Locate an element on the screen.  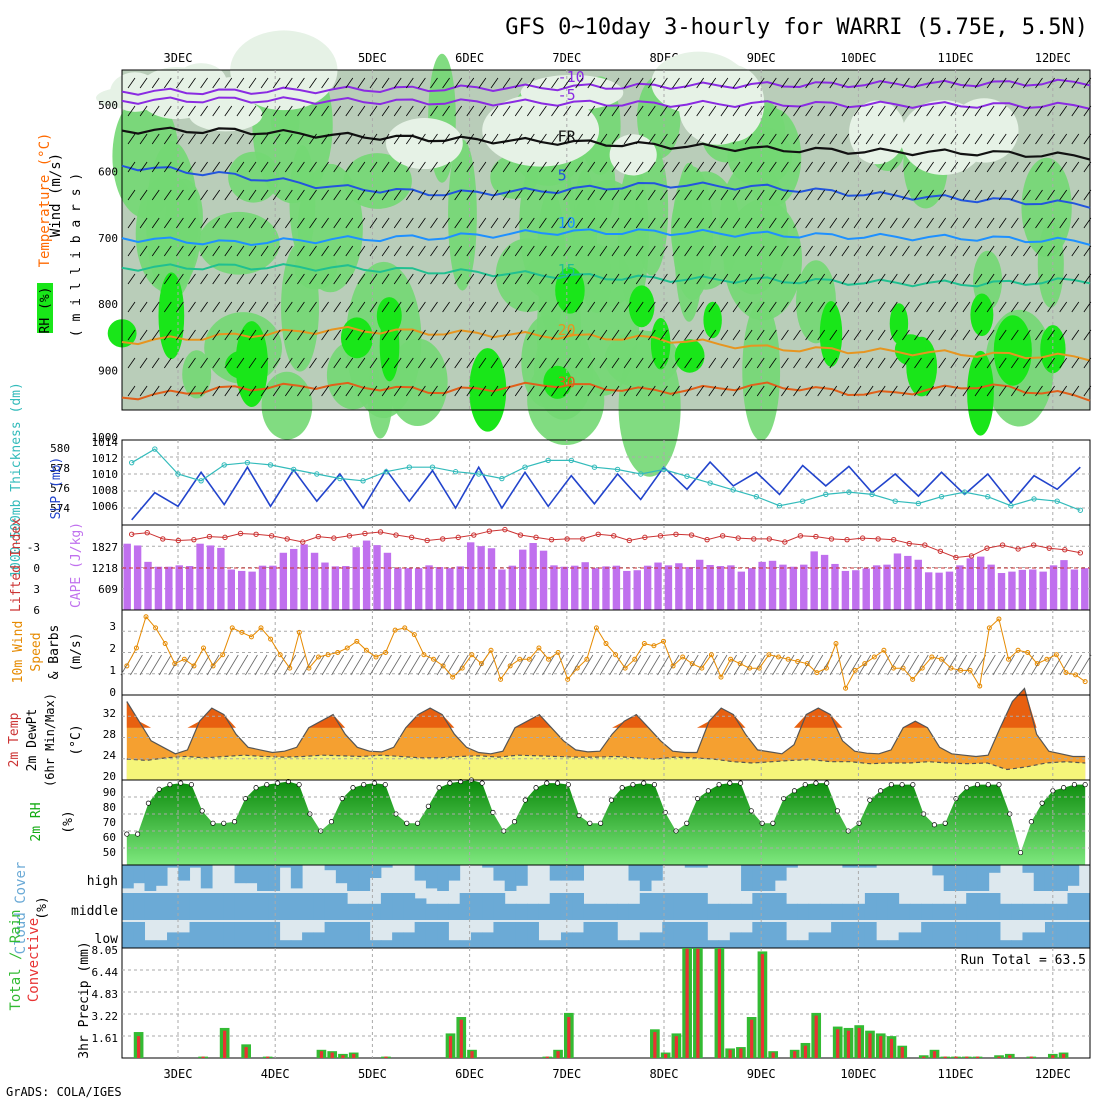
thickness-point is located at coordinates (155, 449).